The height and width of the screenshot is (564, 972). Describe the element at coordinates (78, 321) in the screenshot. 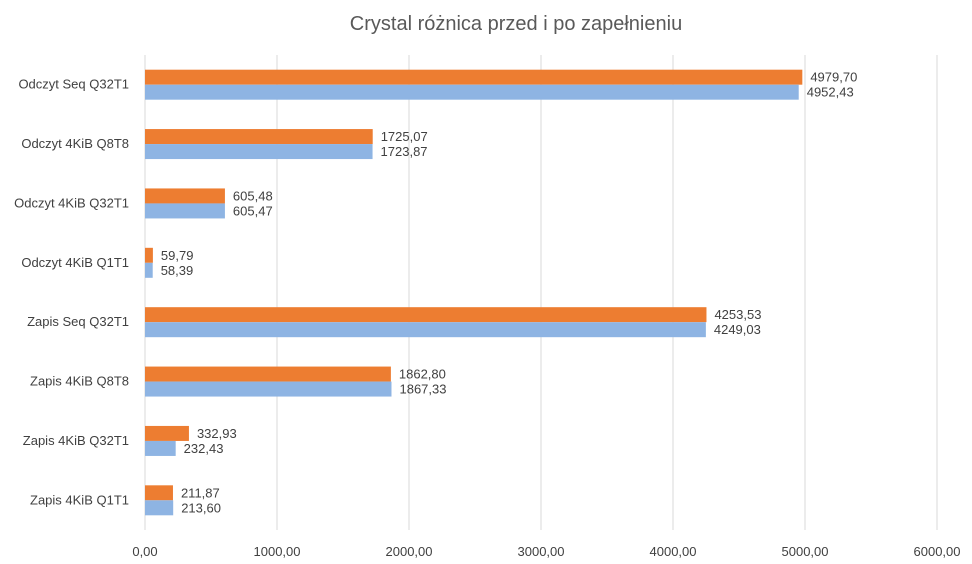

I see `category-label: Zapis Seq Q32T1` at that location.